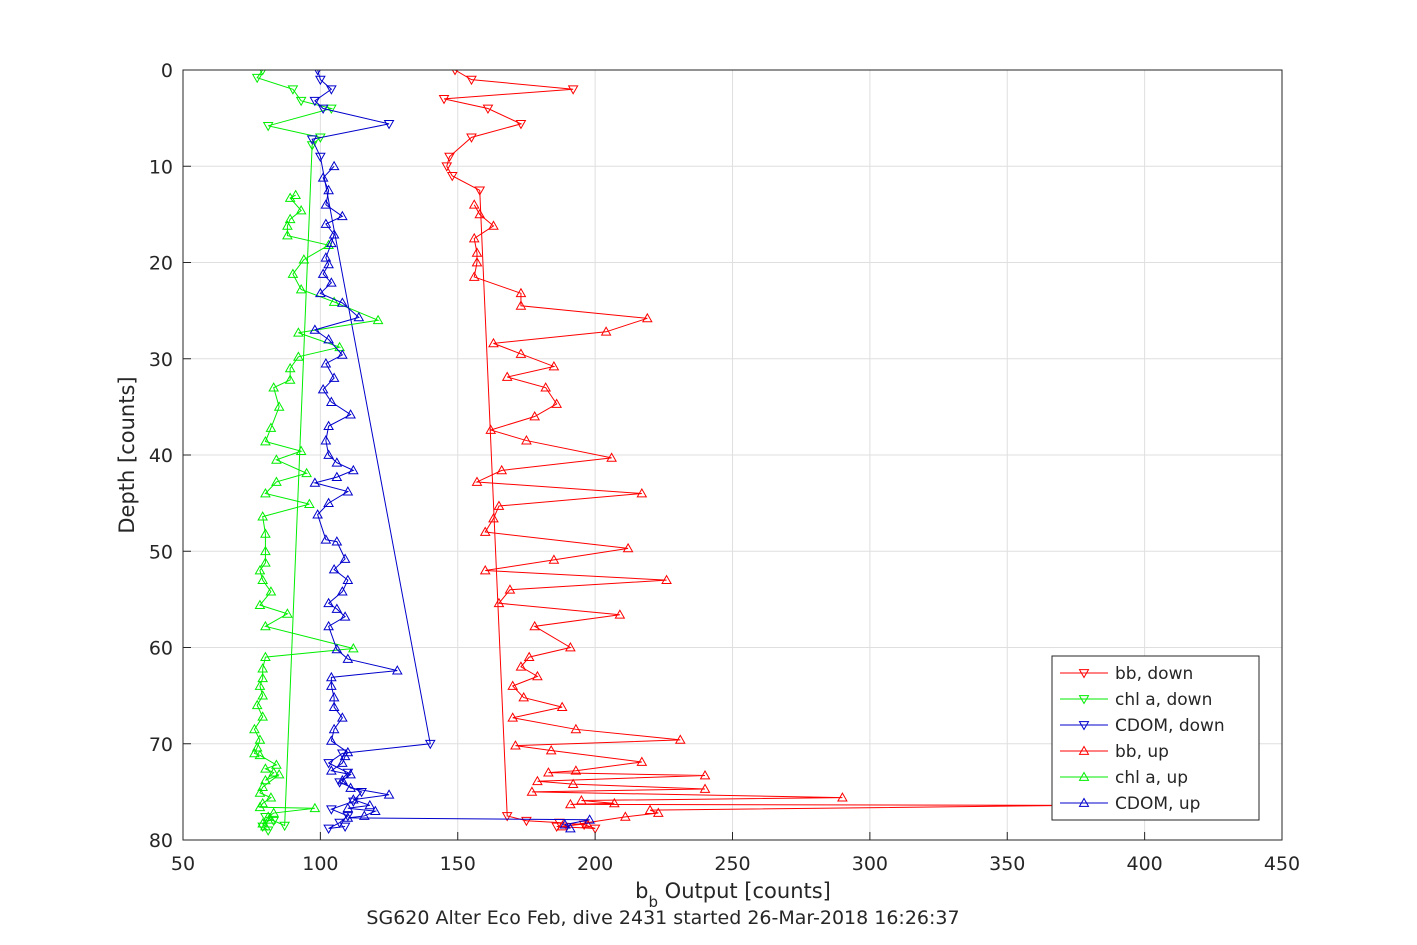 Image resolution: width=1417 pixels, height=945 pixels. I want to click on y-axis-label: Depth [counts], so click(127, 454).